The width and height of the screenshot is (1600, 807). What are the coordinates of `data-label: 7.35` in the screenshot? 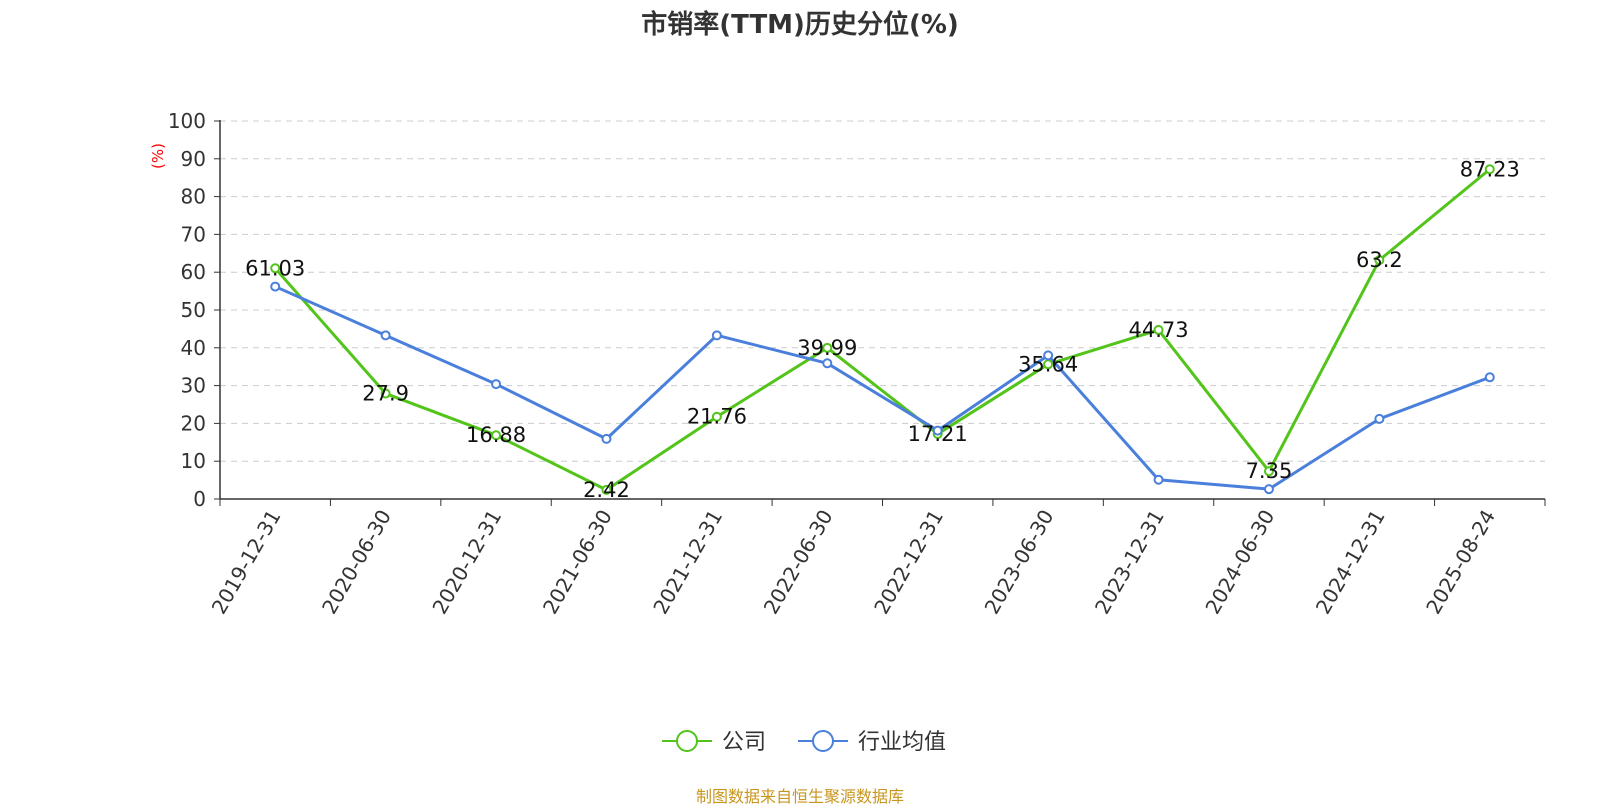 It's located at (1269, 471).